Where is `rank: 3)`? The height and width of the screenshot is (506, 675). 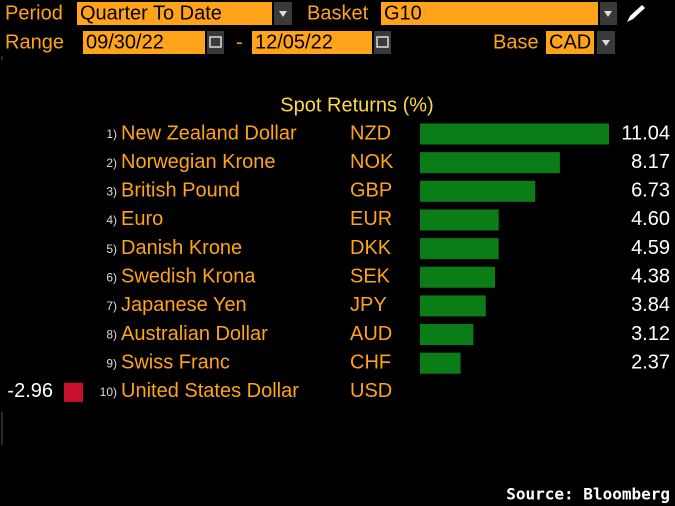
rank: 3) is located at coordinates (111, 191).